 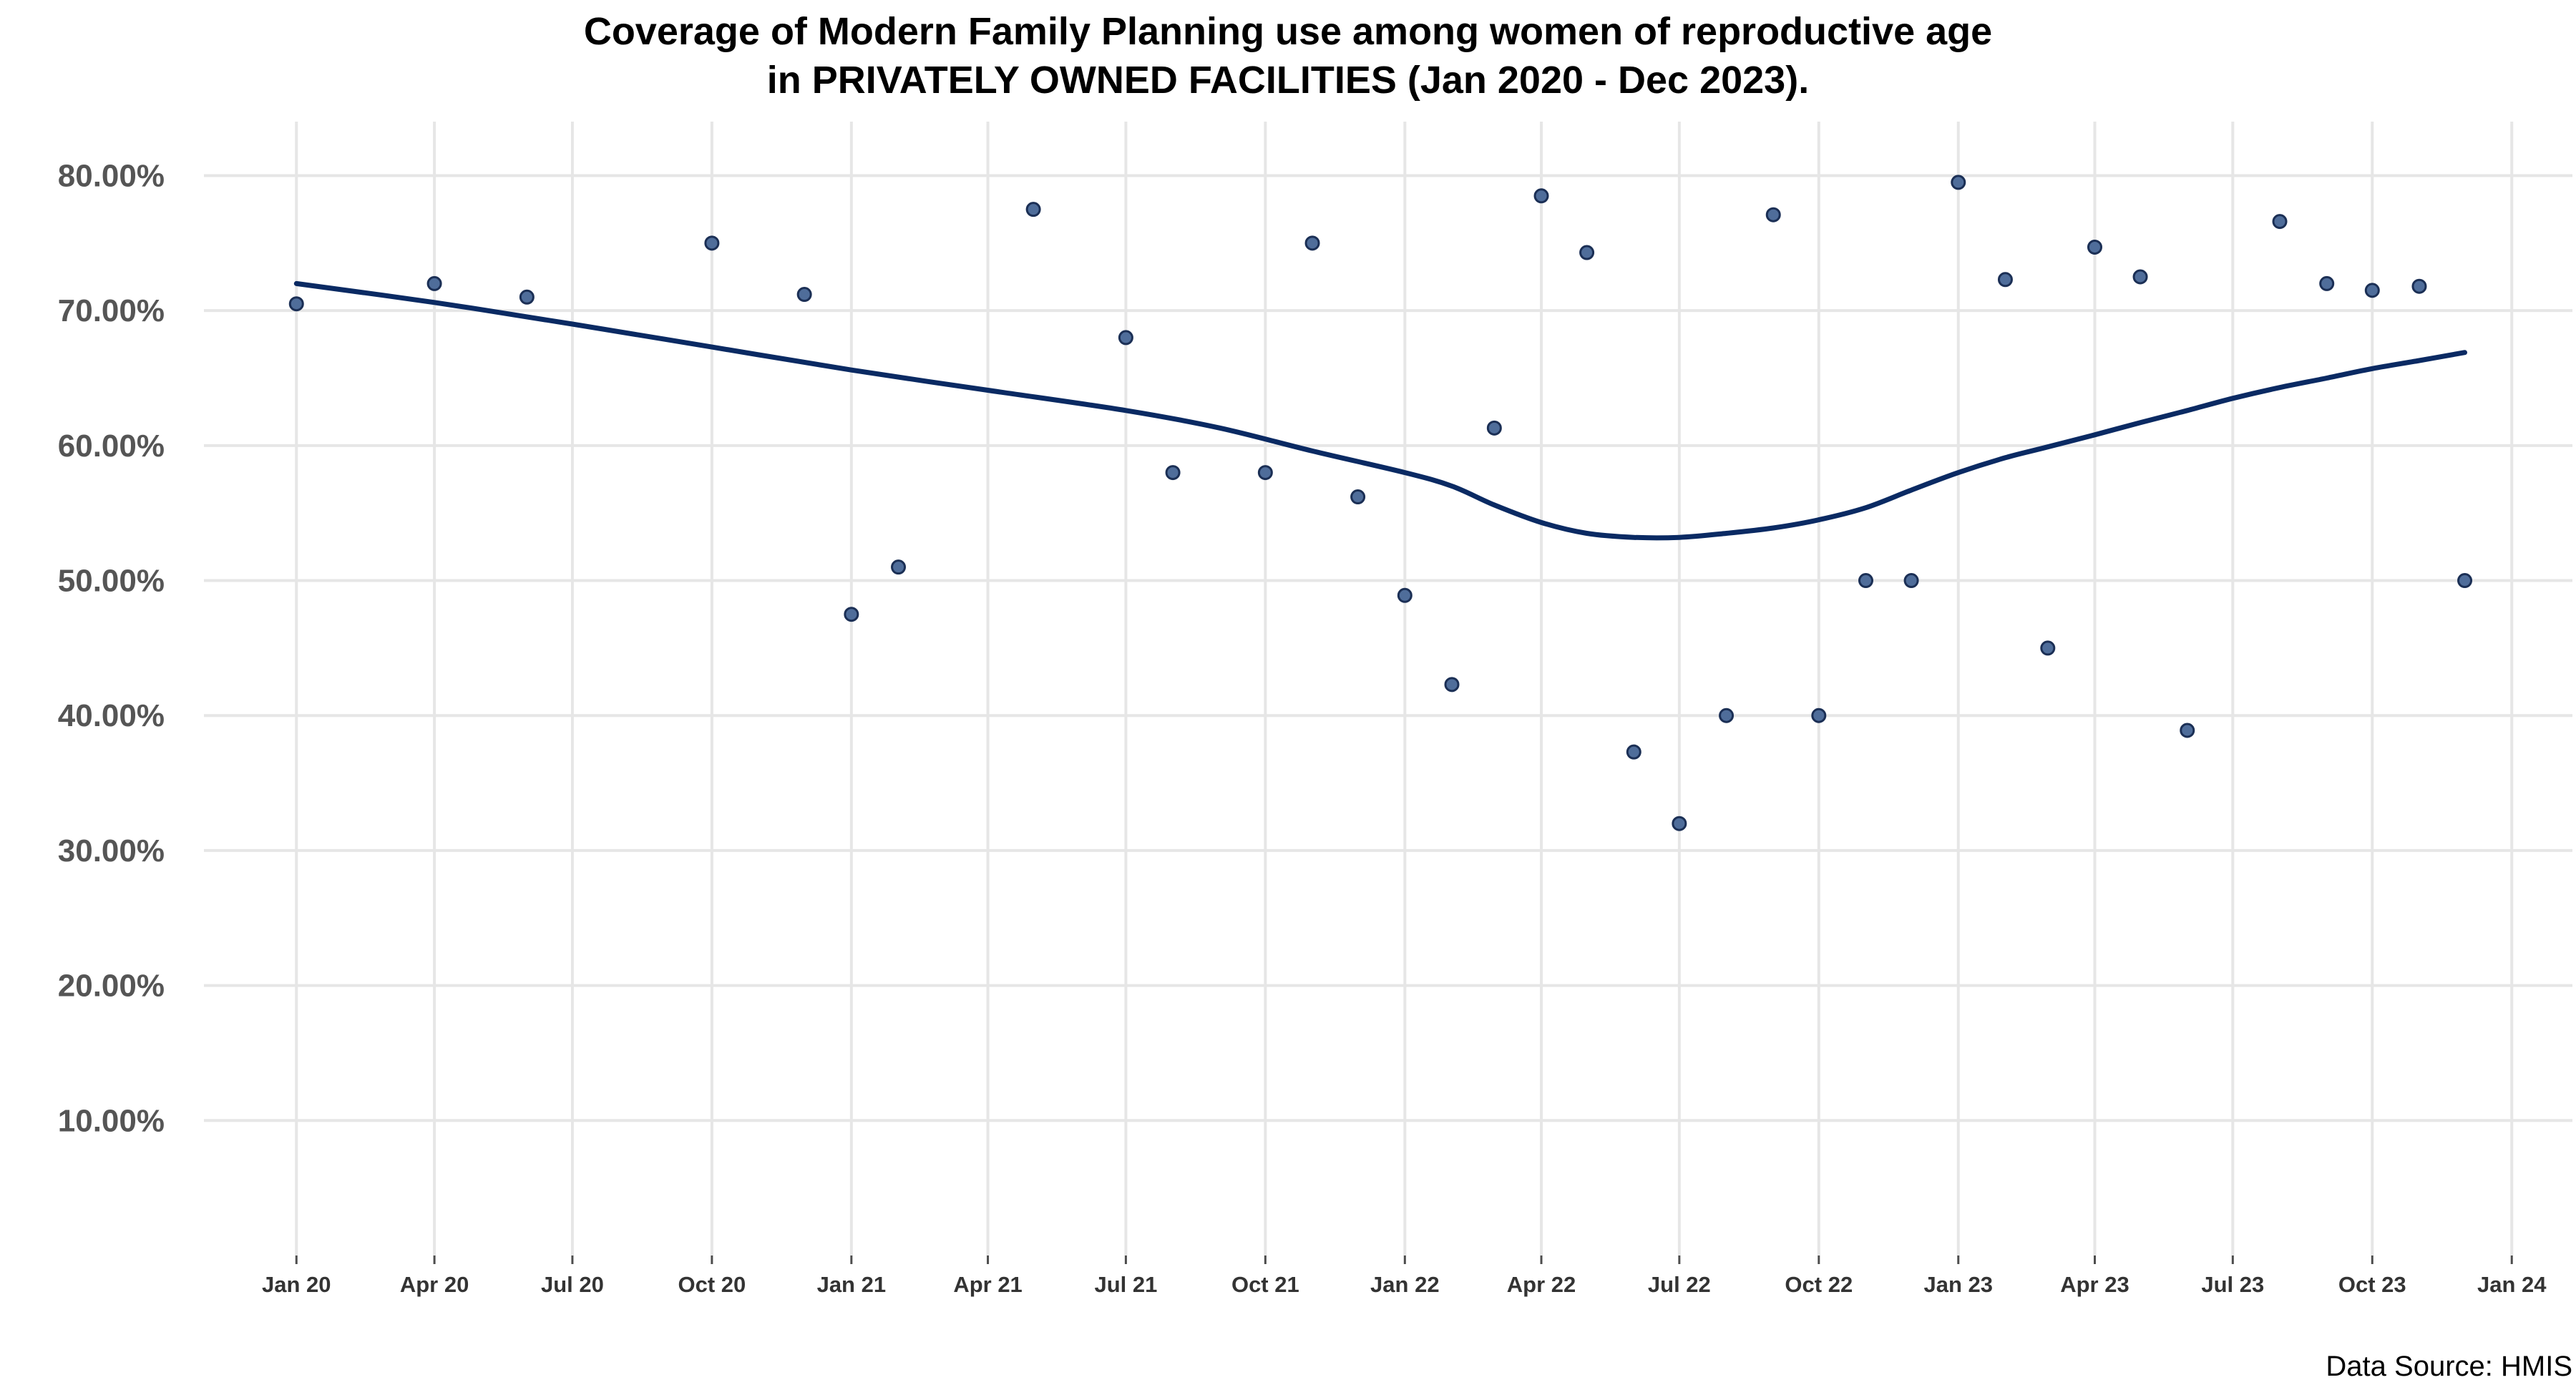 I want to click on y-tick-label: 30.00%, so click(x=111, y=851).